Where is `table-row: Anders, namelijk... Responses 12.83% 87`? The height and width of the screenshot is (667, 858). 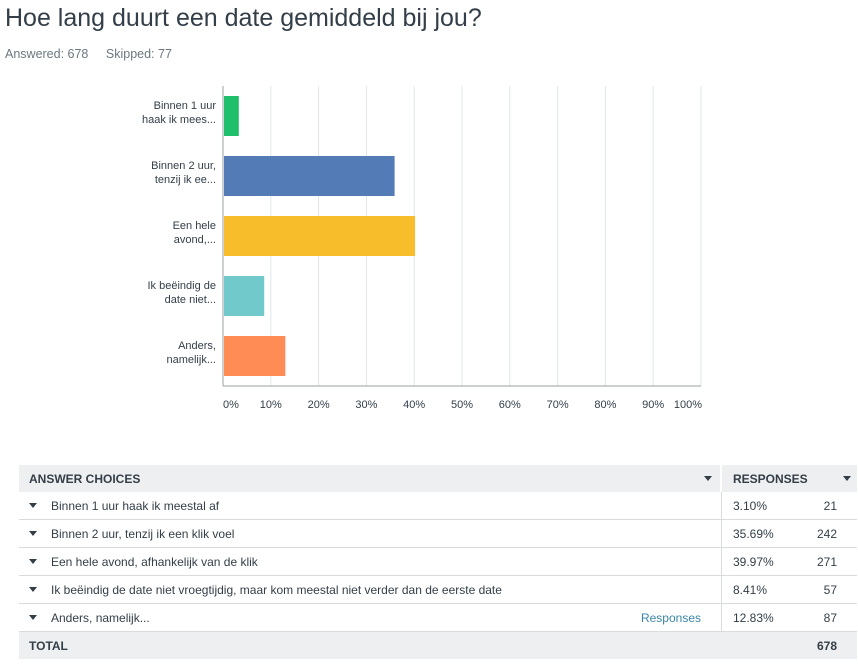
table-row: Anders, namelijk... Responses 12.83% 87 is located at coordinates (438, 618).